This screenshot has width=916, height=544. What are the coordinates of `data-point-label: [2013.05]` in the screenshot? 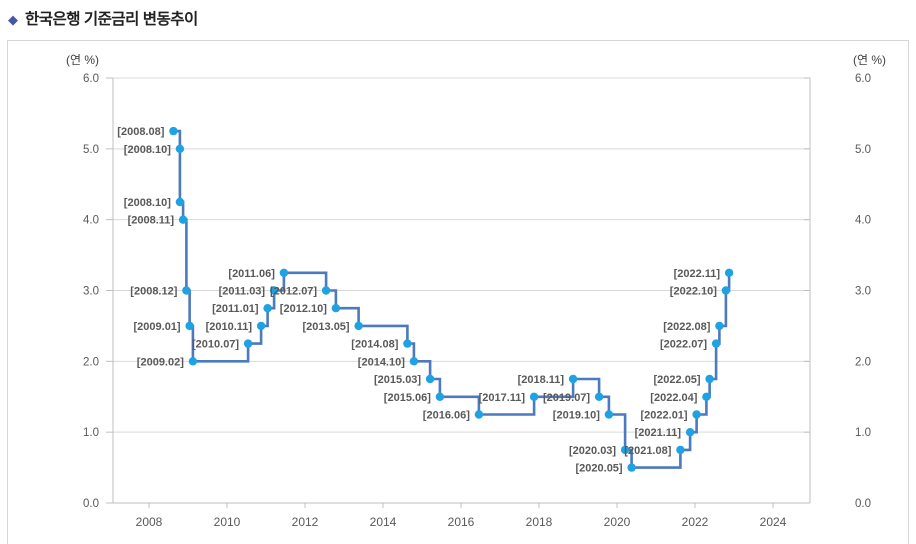 It's located at (326, 327).